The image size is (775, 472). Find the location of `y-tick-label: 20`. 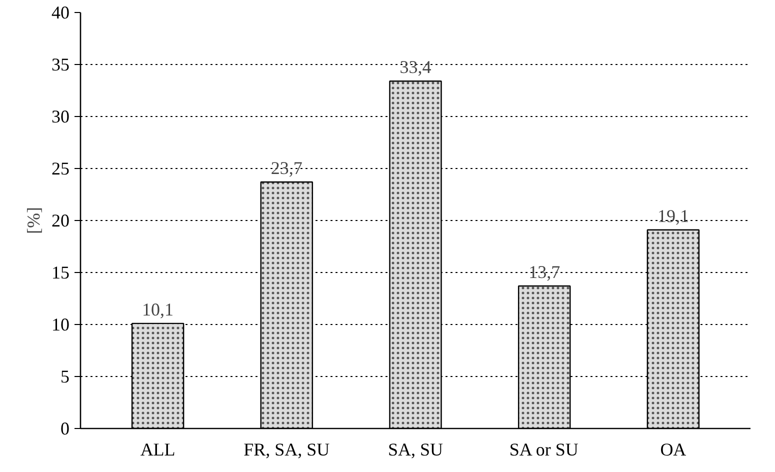

y-tick-label: 20 is located at coordinates (61, 220).